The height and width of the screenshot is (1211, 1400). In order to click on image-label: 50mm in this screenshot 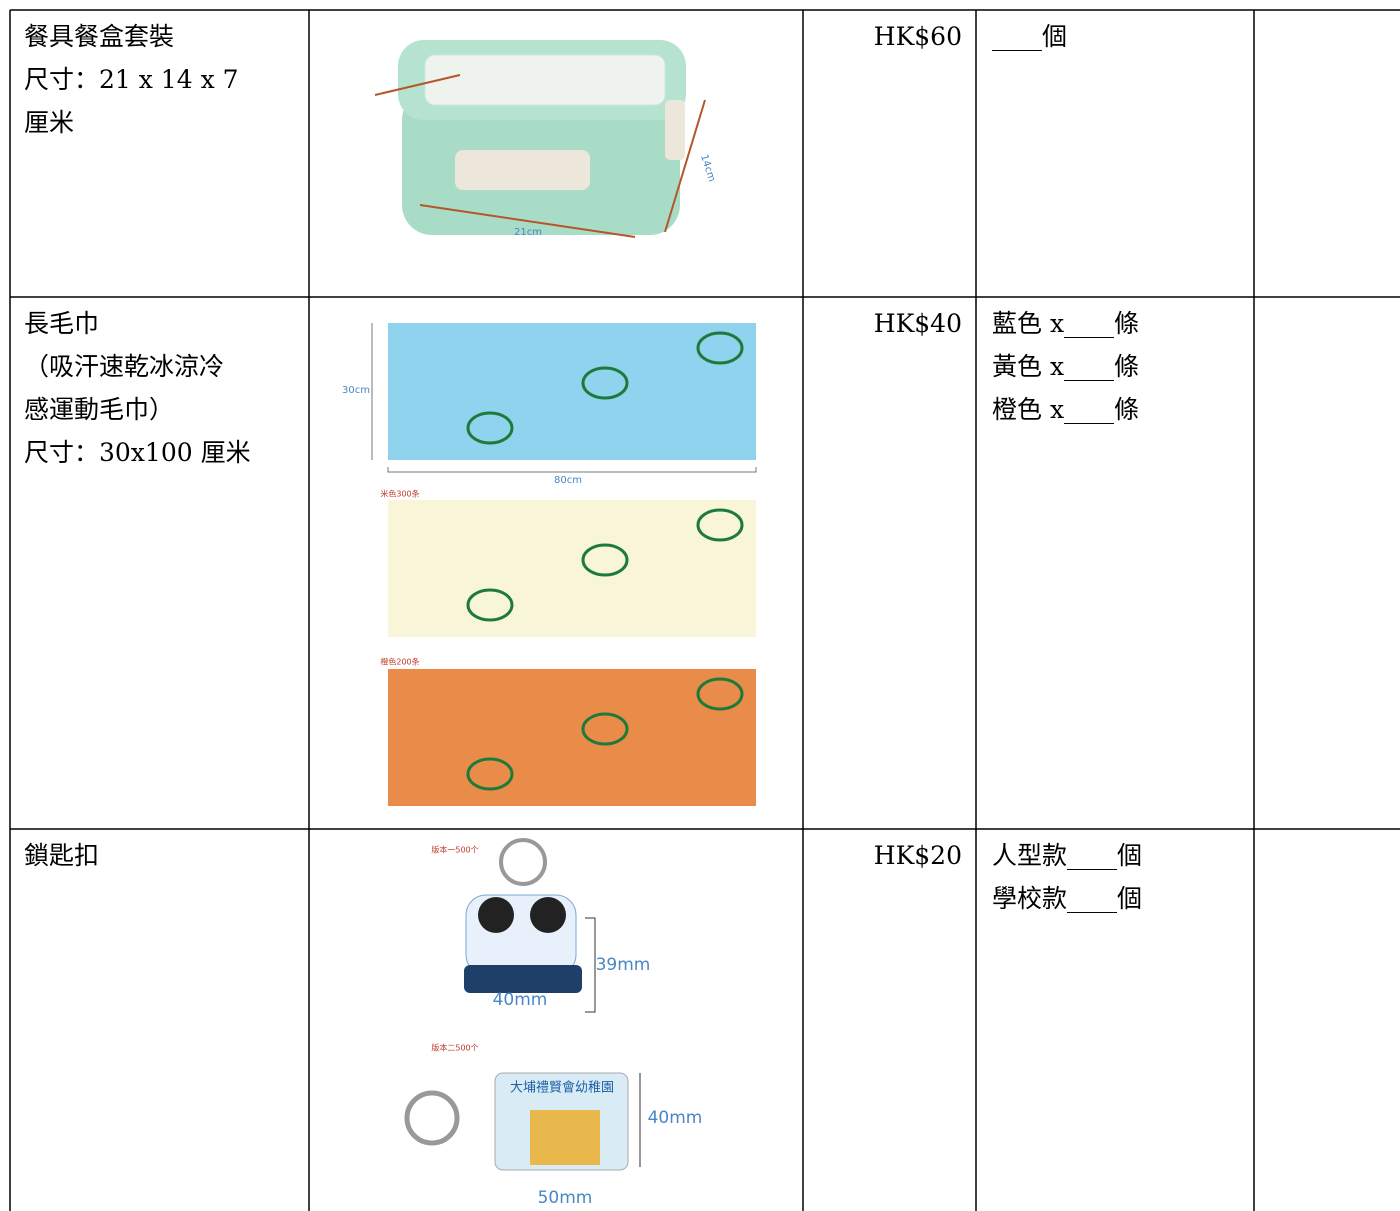, I will do `click(565, 1198)`.